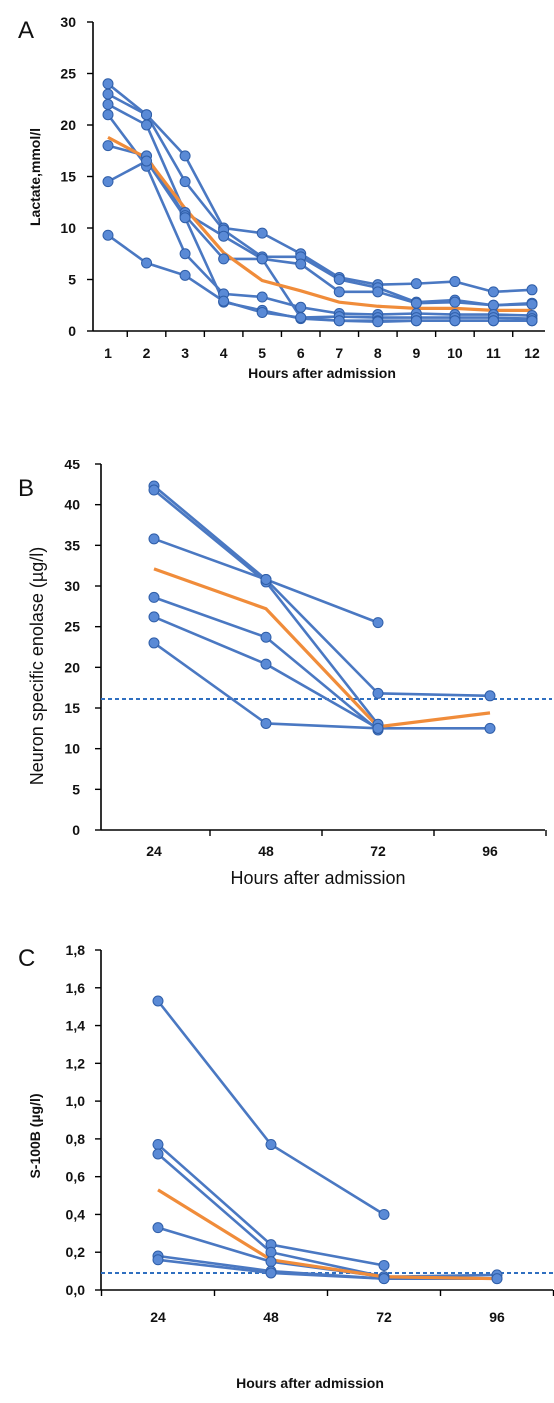 The image size is (554, 1403). What do you see at coordinates (158, 1317) in the screenshot?
I see `x-tick-label: 24` at bounding box center [158, 1317].